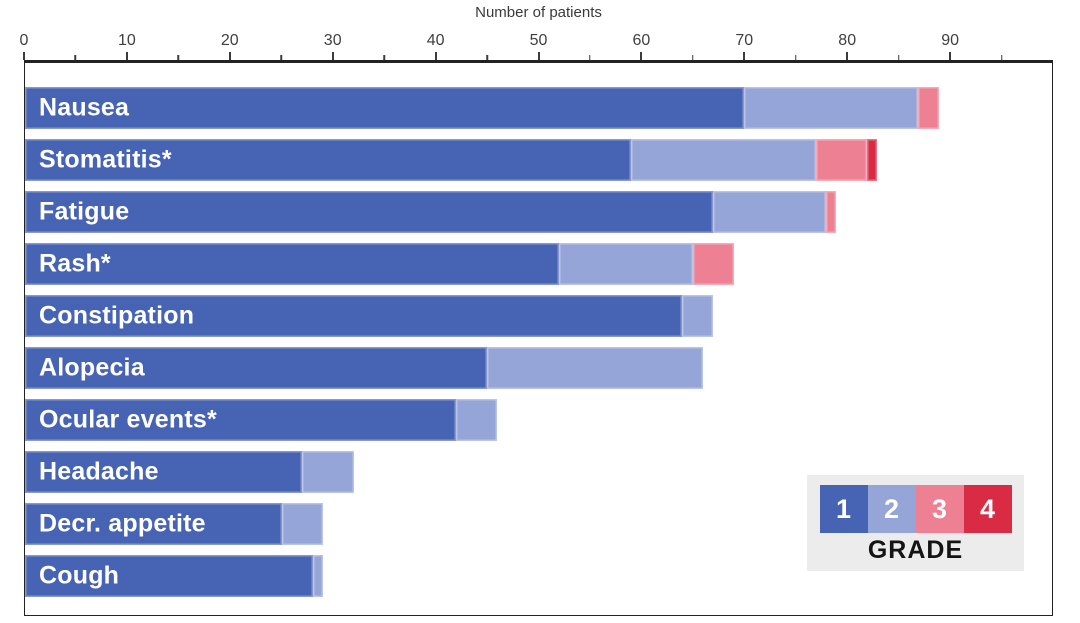 Image resolution: width=1080 pixels, height=623 pixels. What do you see at coordinates (538, 472) in the screenshot?
I see `bar-row: Headache` at bounding box center [538, 472].